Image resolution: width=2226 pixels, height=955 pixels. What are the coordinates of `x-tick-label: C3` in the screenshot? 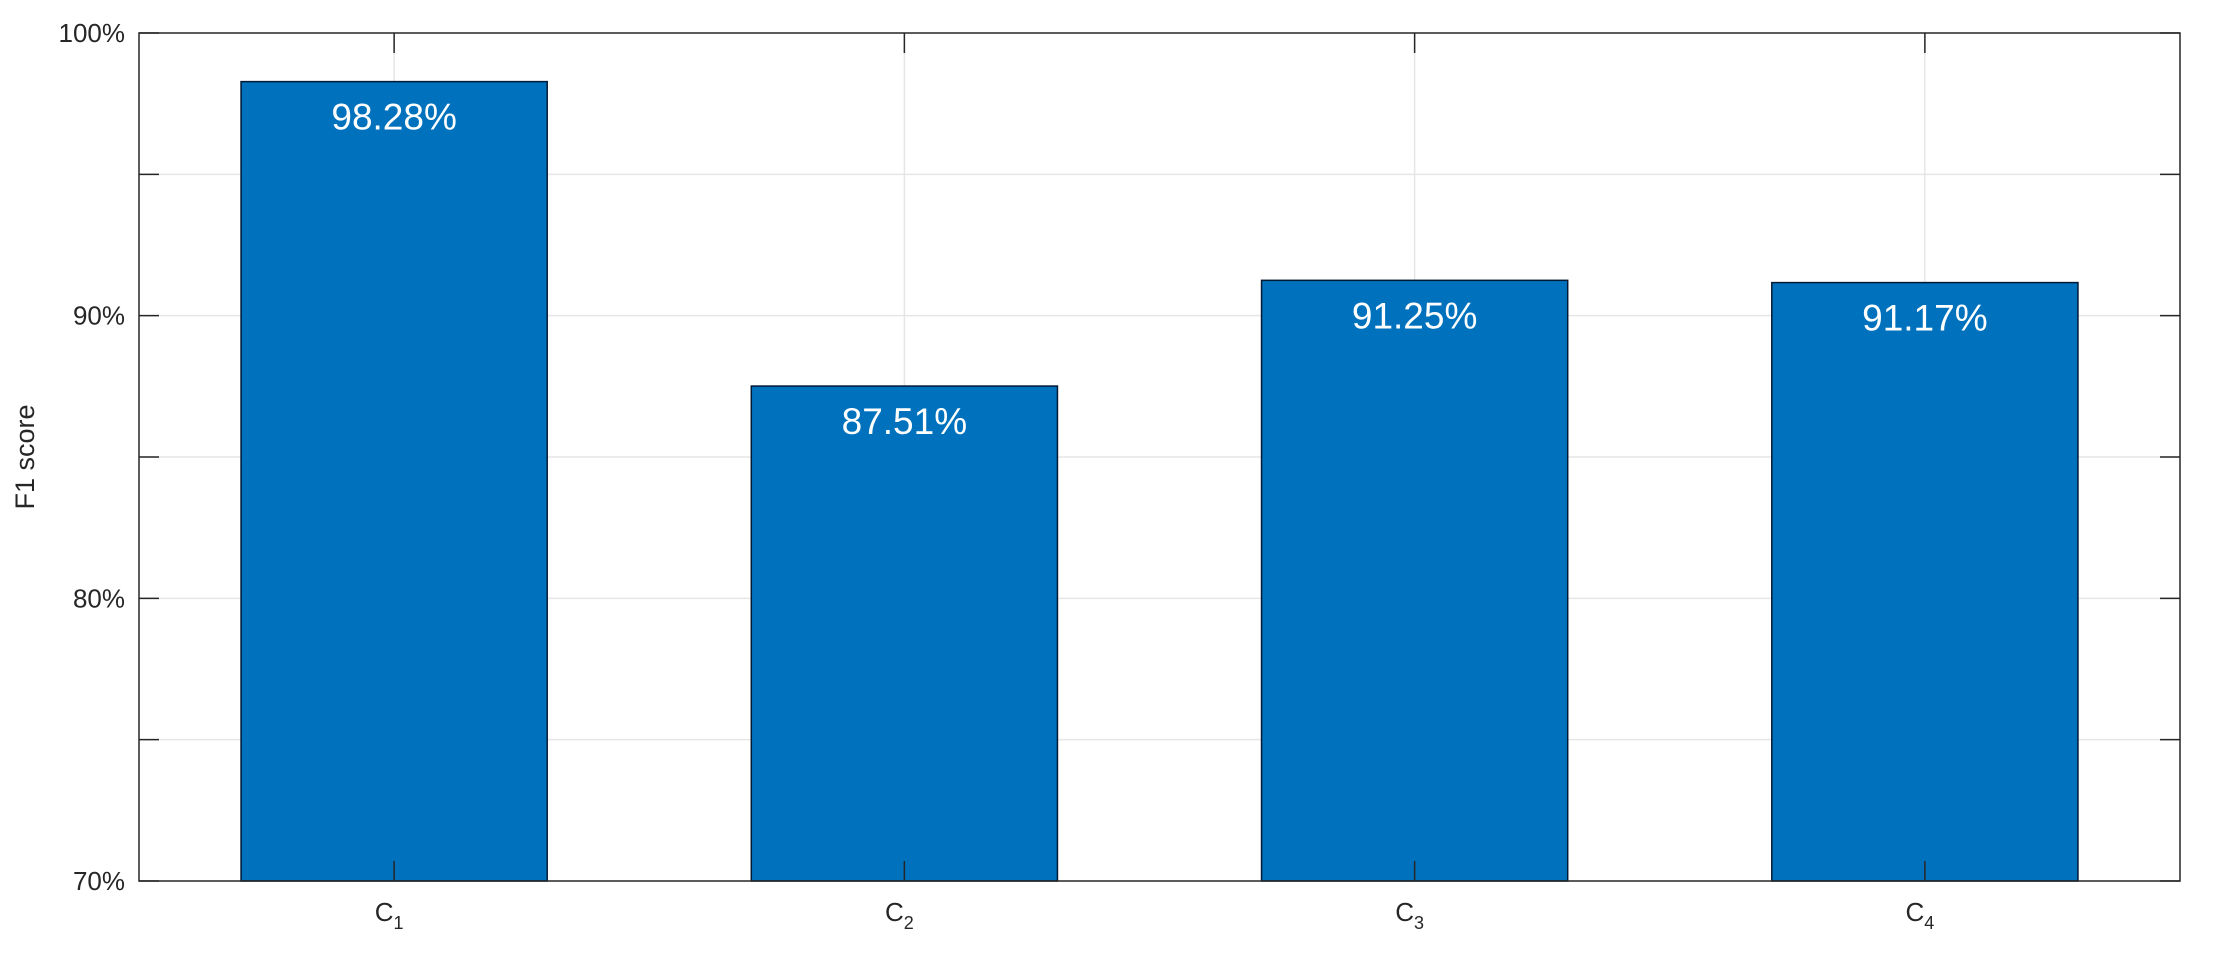 It's located at (1409, 915).